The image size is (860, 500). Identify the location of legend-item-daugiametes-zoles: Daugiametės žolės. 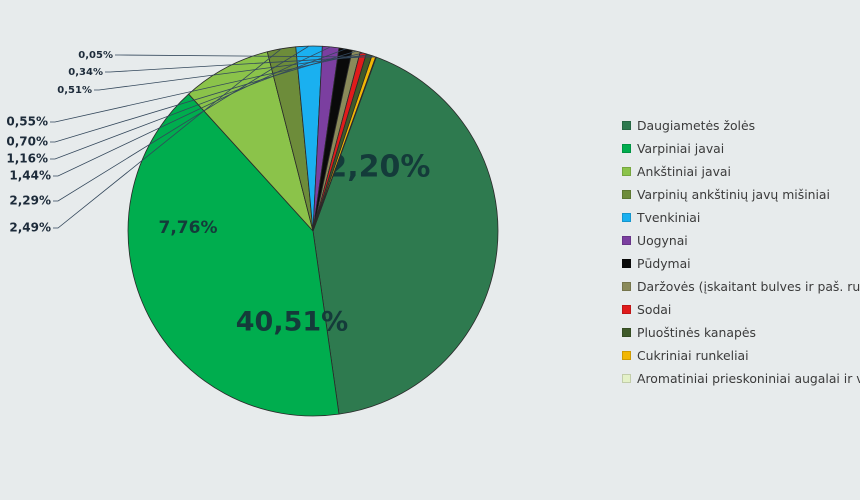
(741, 125).